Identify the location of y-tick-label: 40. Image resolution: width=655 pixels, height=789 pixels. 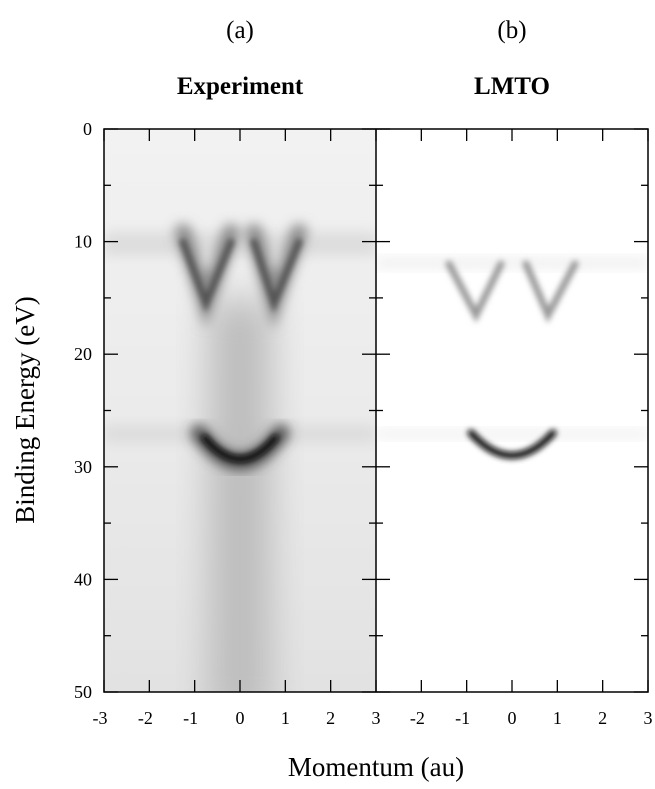
(83, 579).